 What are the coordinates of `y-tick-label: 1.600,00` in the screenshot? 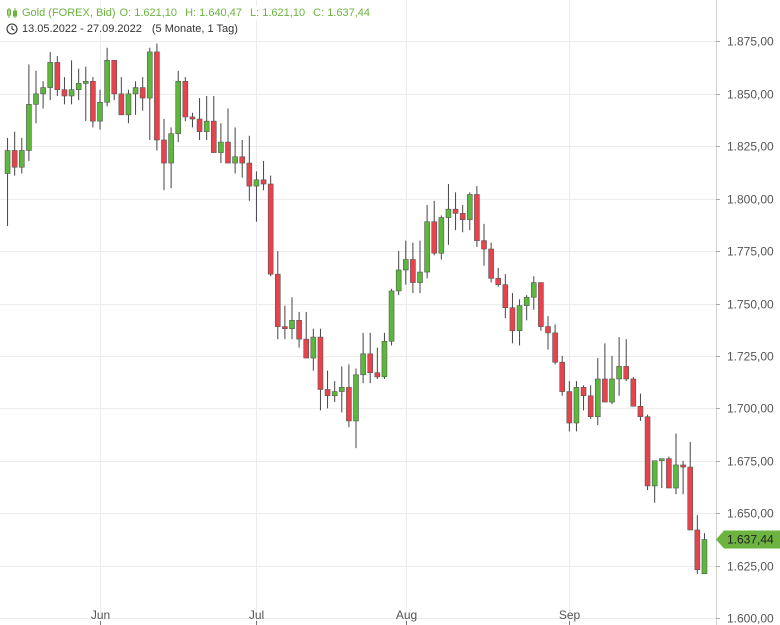 It's located at (750, 618).